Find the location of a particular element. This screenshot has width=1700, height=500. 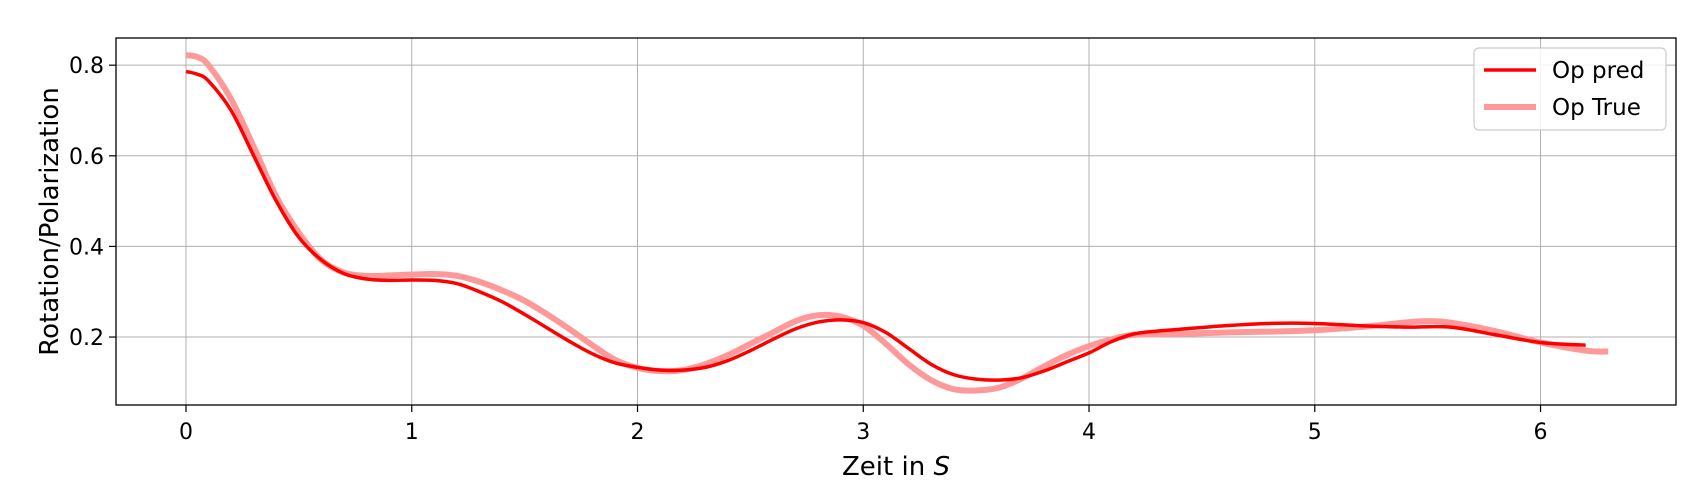

x-tick-label: 1 is located at coordinates (412, 432).